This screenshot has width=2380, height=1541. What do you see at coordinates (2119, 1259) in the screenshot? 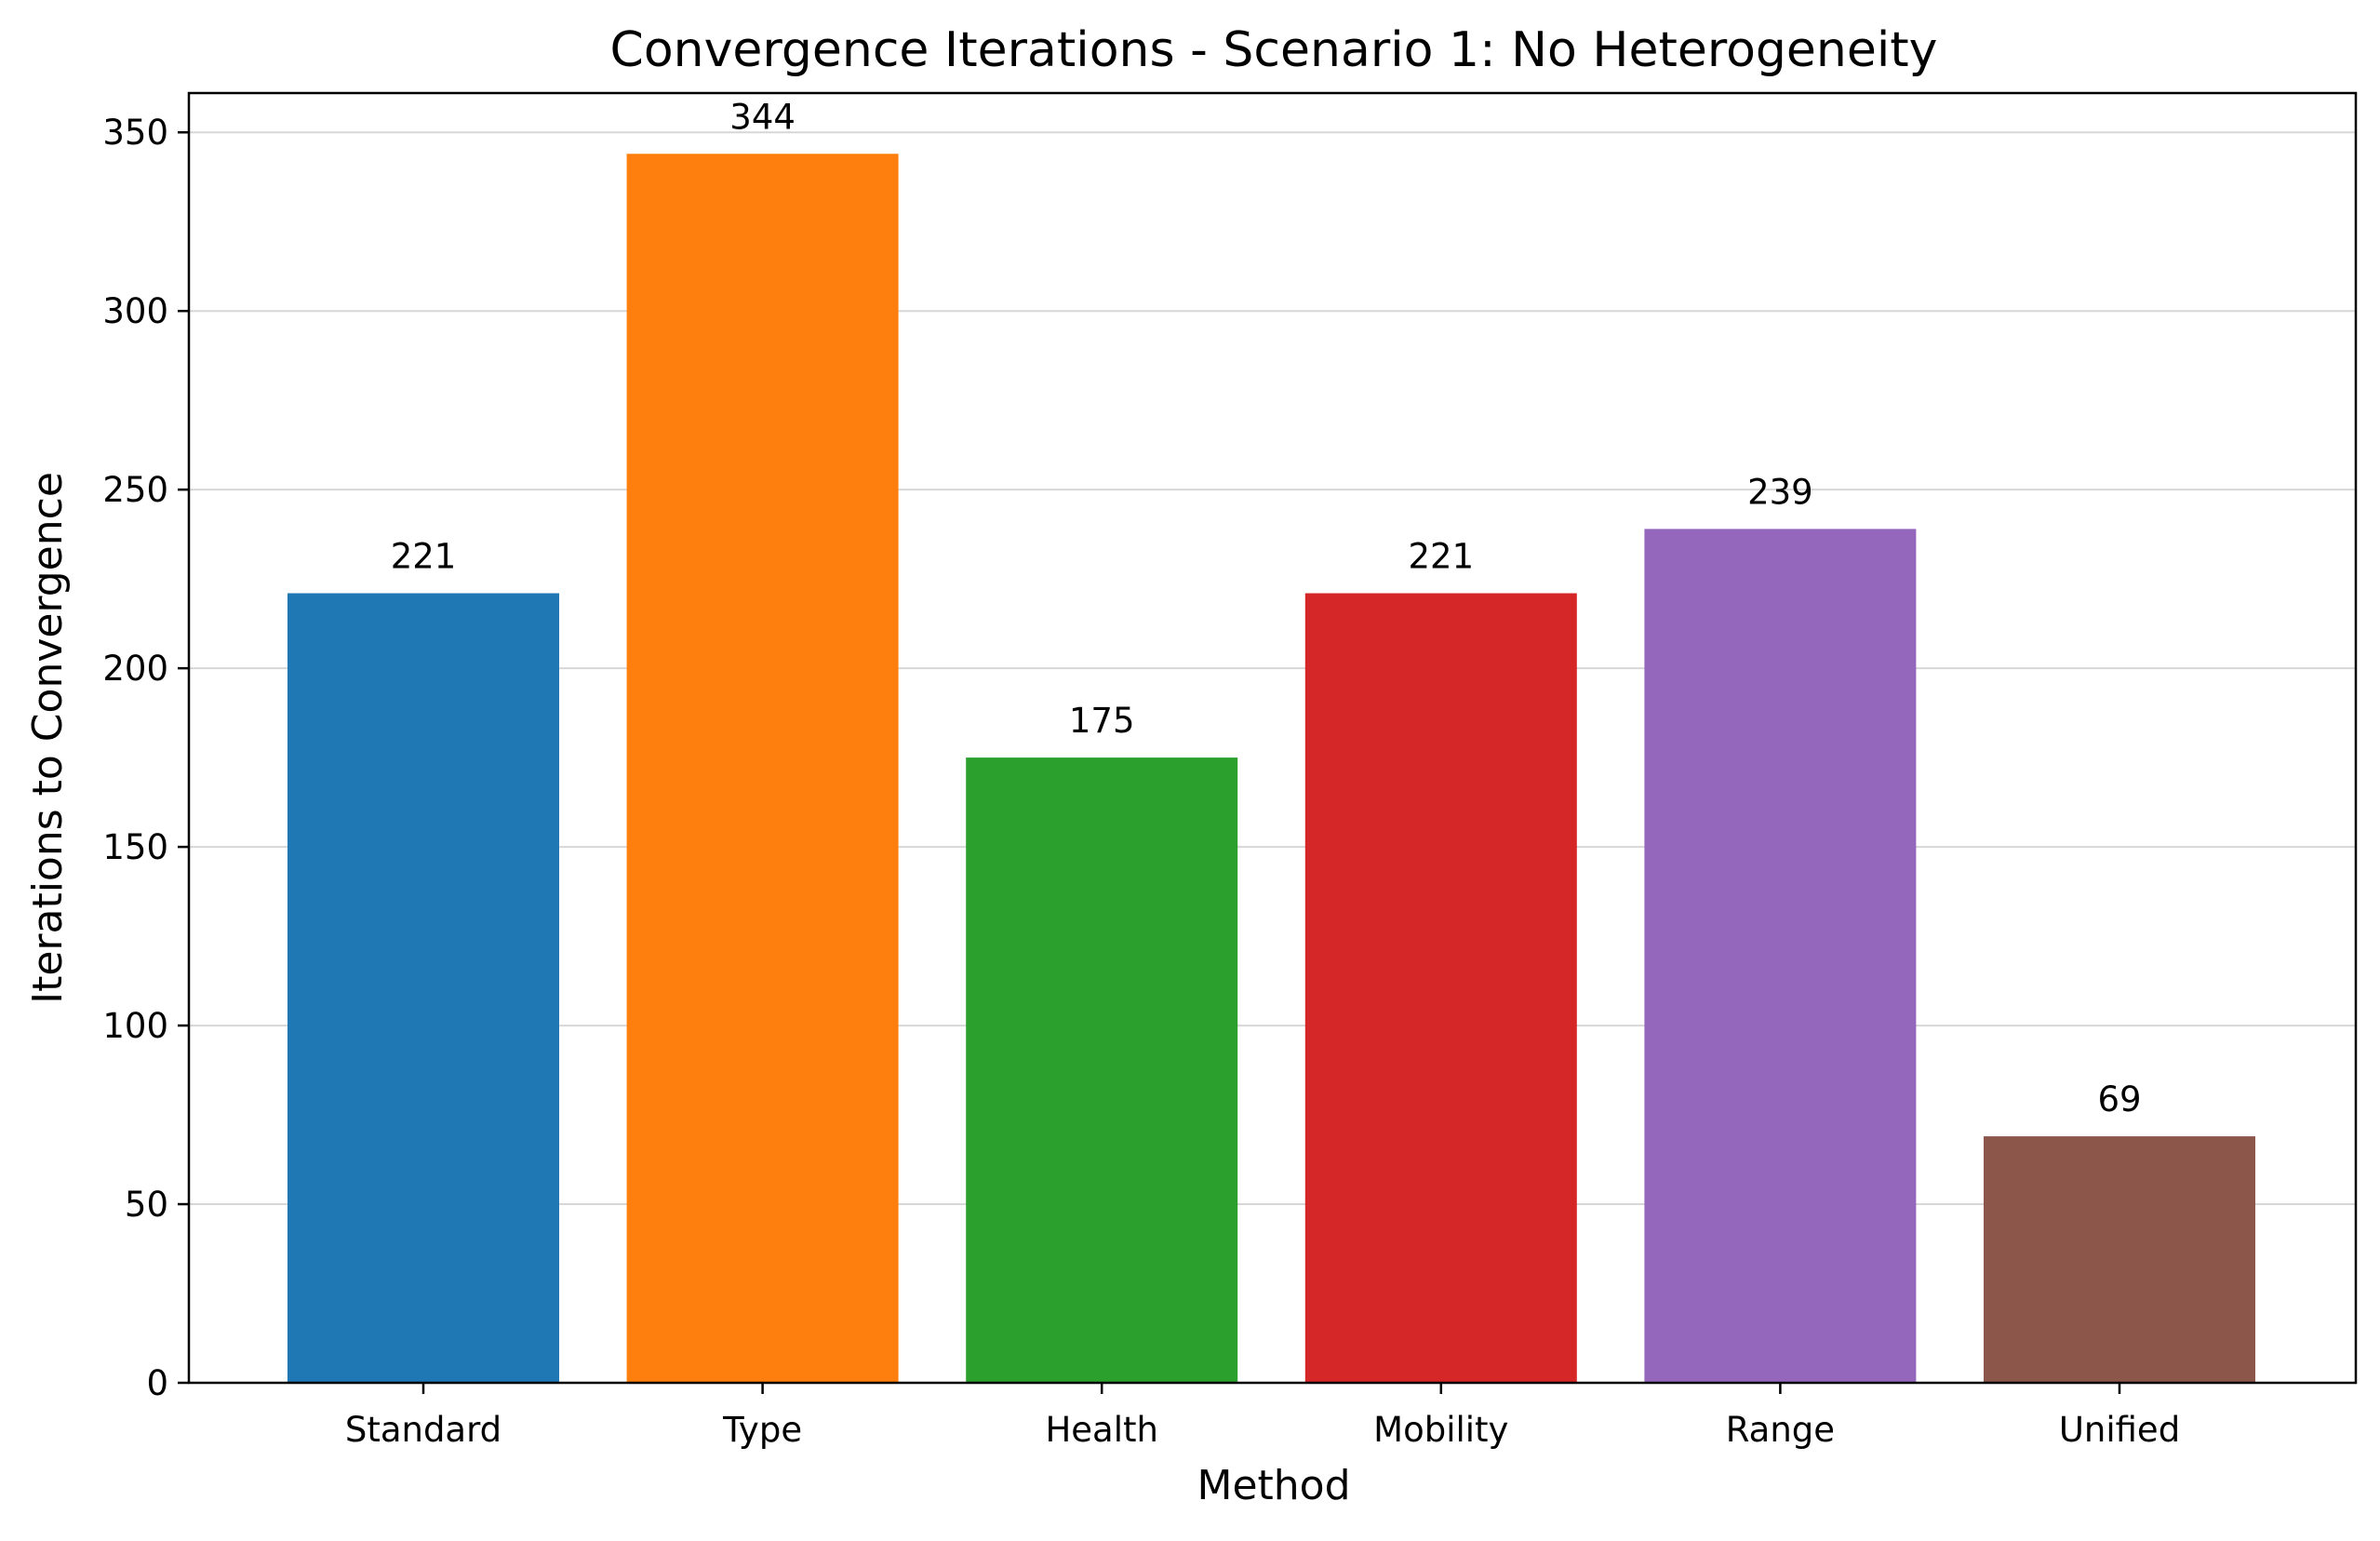
I see `bar-unified` at bounding box center [2119, 1259].